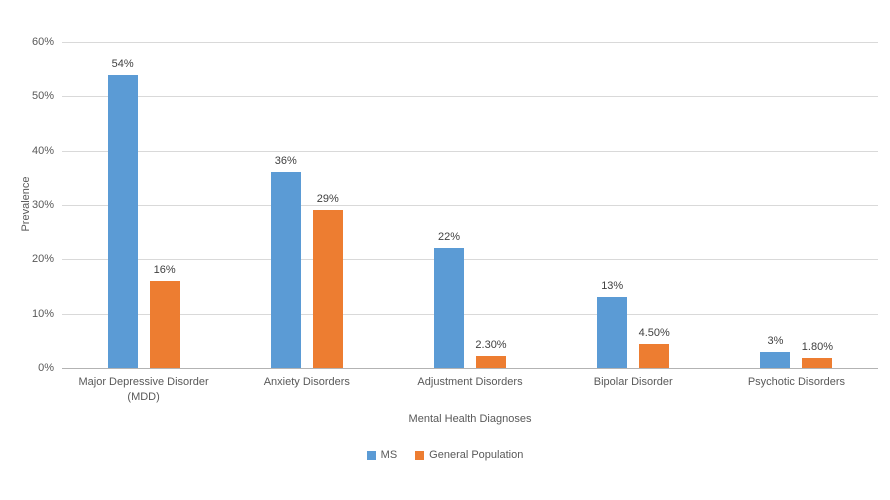 The width and height of the screenshot is (890, 500). What do you see at coordinates (285, 261) in the screenshot?
I see `bar-ms: 36%` at bounding box center [285, 261].